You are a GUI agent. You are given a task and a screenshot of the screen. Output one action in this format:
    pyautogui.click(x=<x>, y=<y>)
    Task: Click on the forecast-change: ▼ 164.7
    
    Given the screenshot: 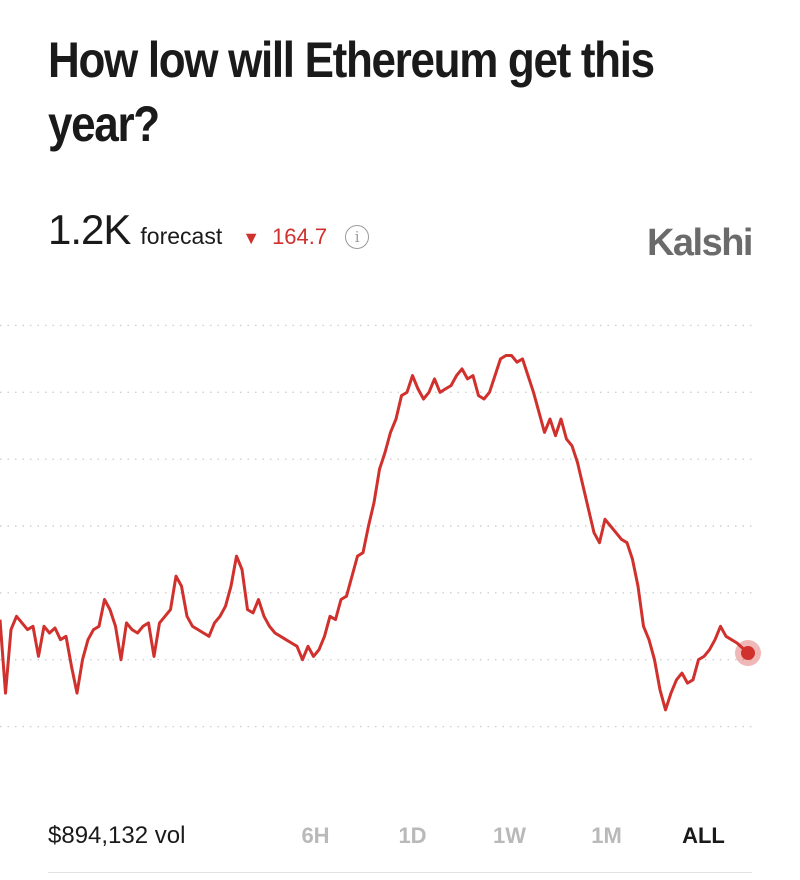 What is the action you would take?
    pyautogui.click(x=284, y=237)
    